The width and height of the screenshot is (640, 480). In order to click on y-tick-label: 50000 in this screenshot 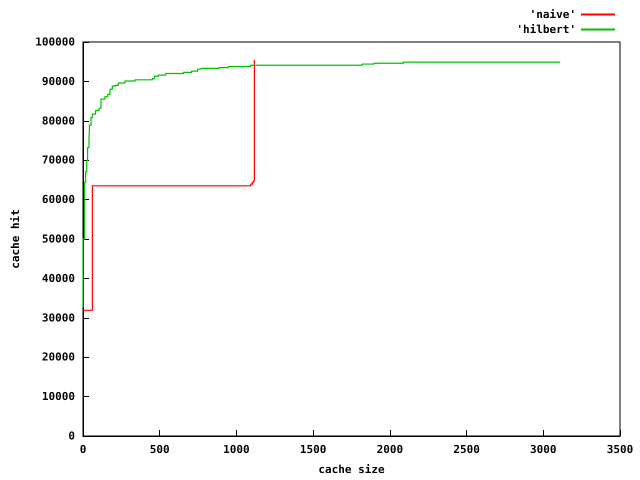, I will do `click(58, 239)`.